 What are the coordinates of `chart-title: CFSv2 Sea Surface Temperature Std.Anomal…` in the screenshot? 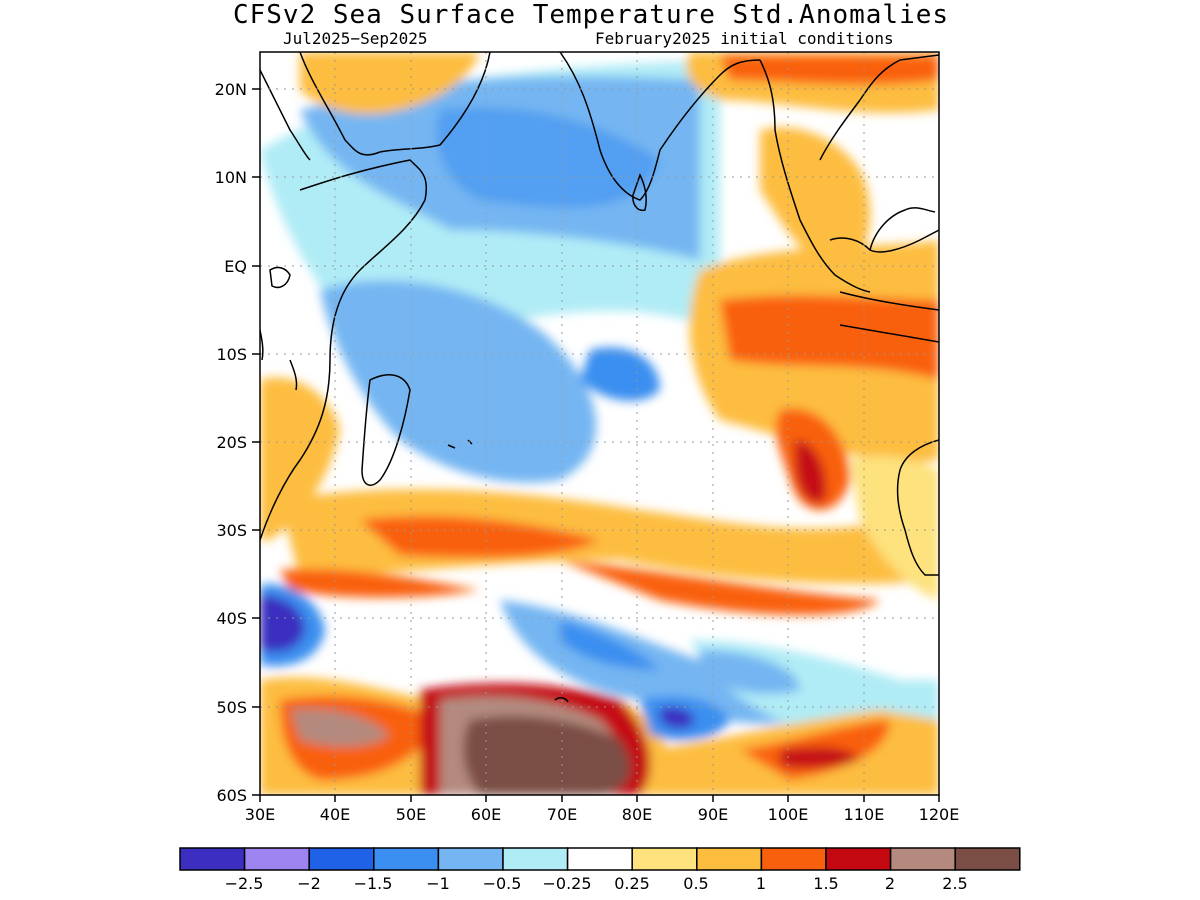 It's located at (591, 15).